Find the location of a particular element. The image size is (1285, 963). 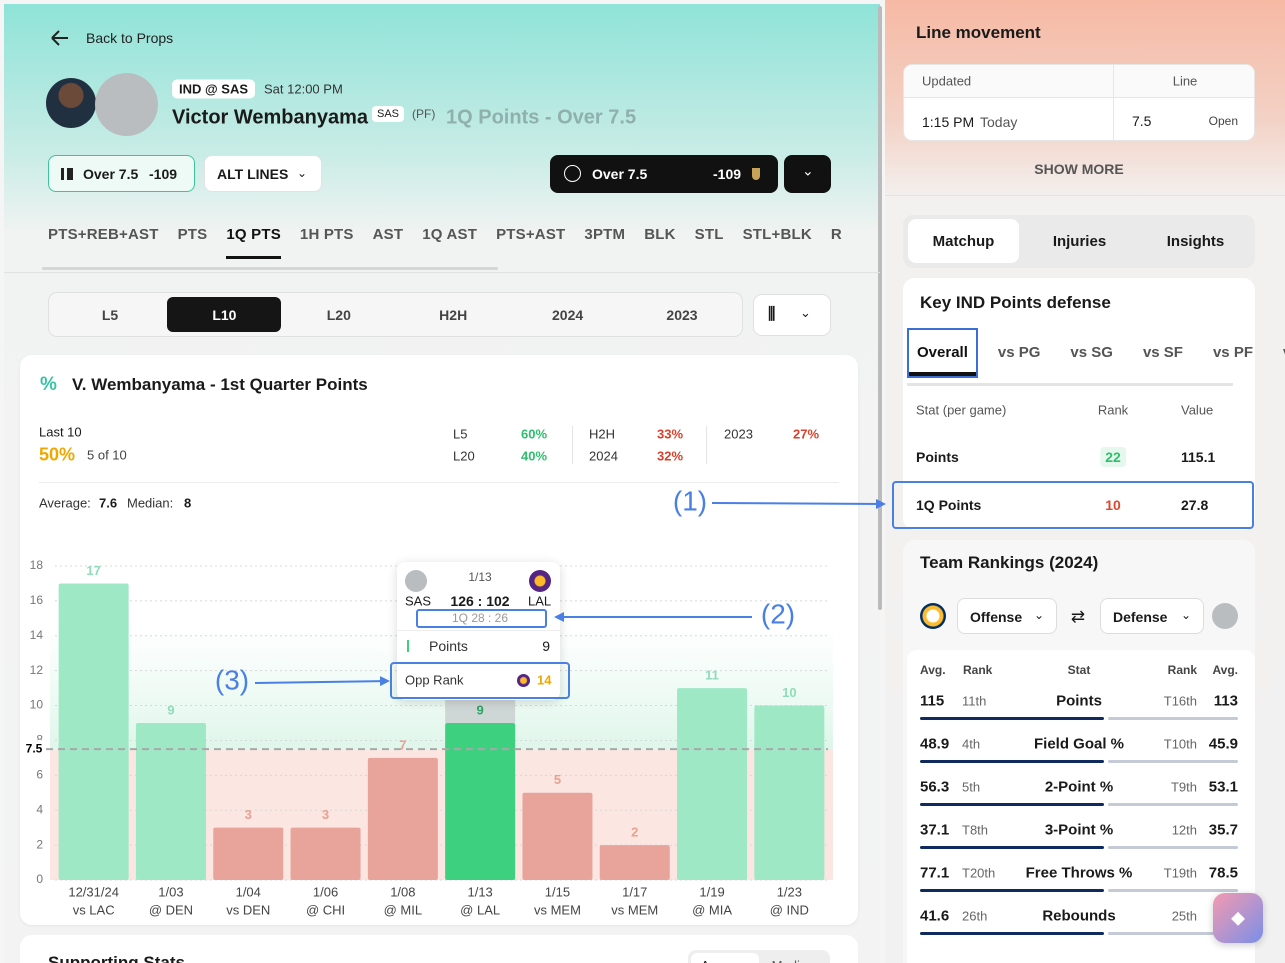

tooltip-date: 1/13 is located at coordinates (480, 577).